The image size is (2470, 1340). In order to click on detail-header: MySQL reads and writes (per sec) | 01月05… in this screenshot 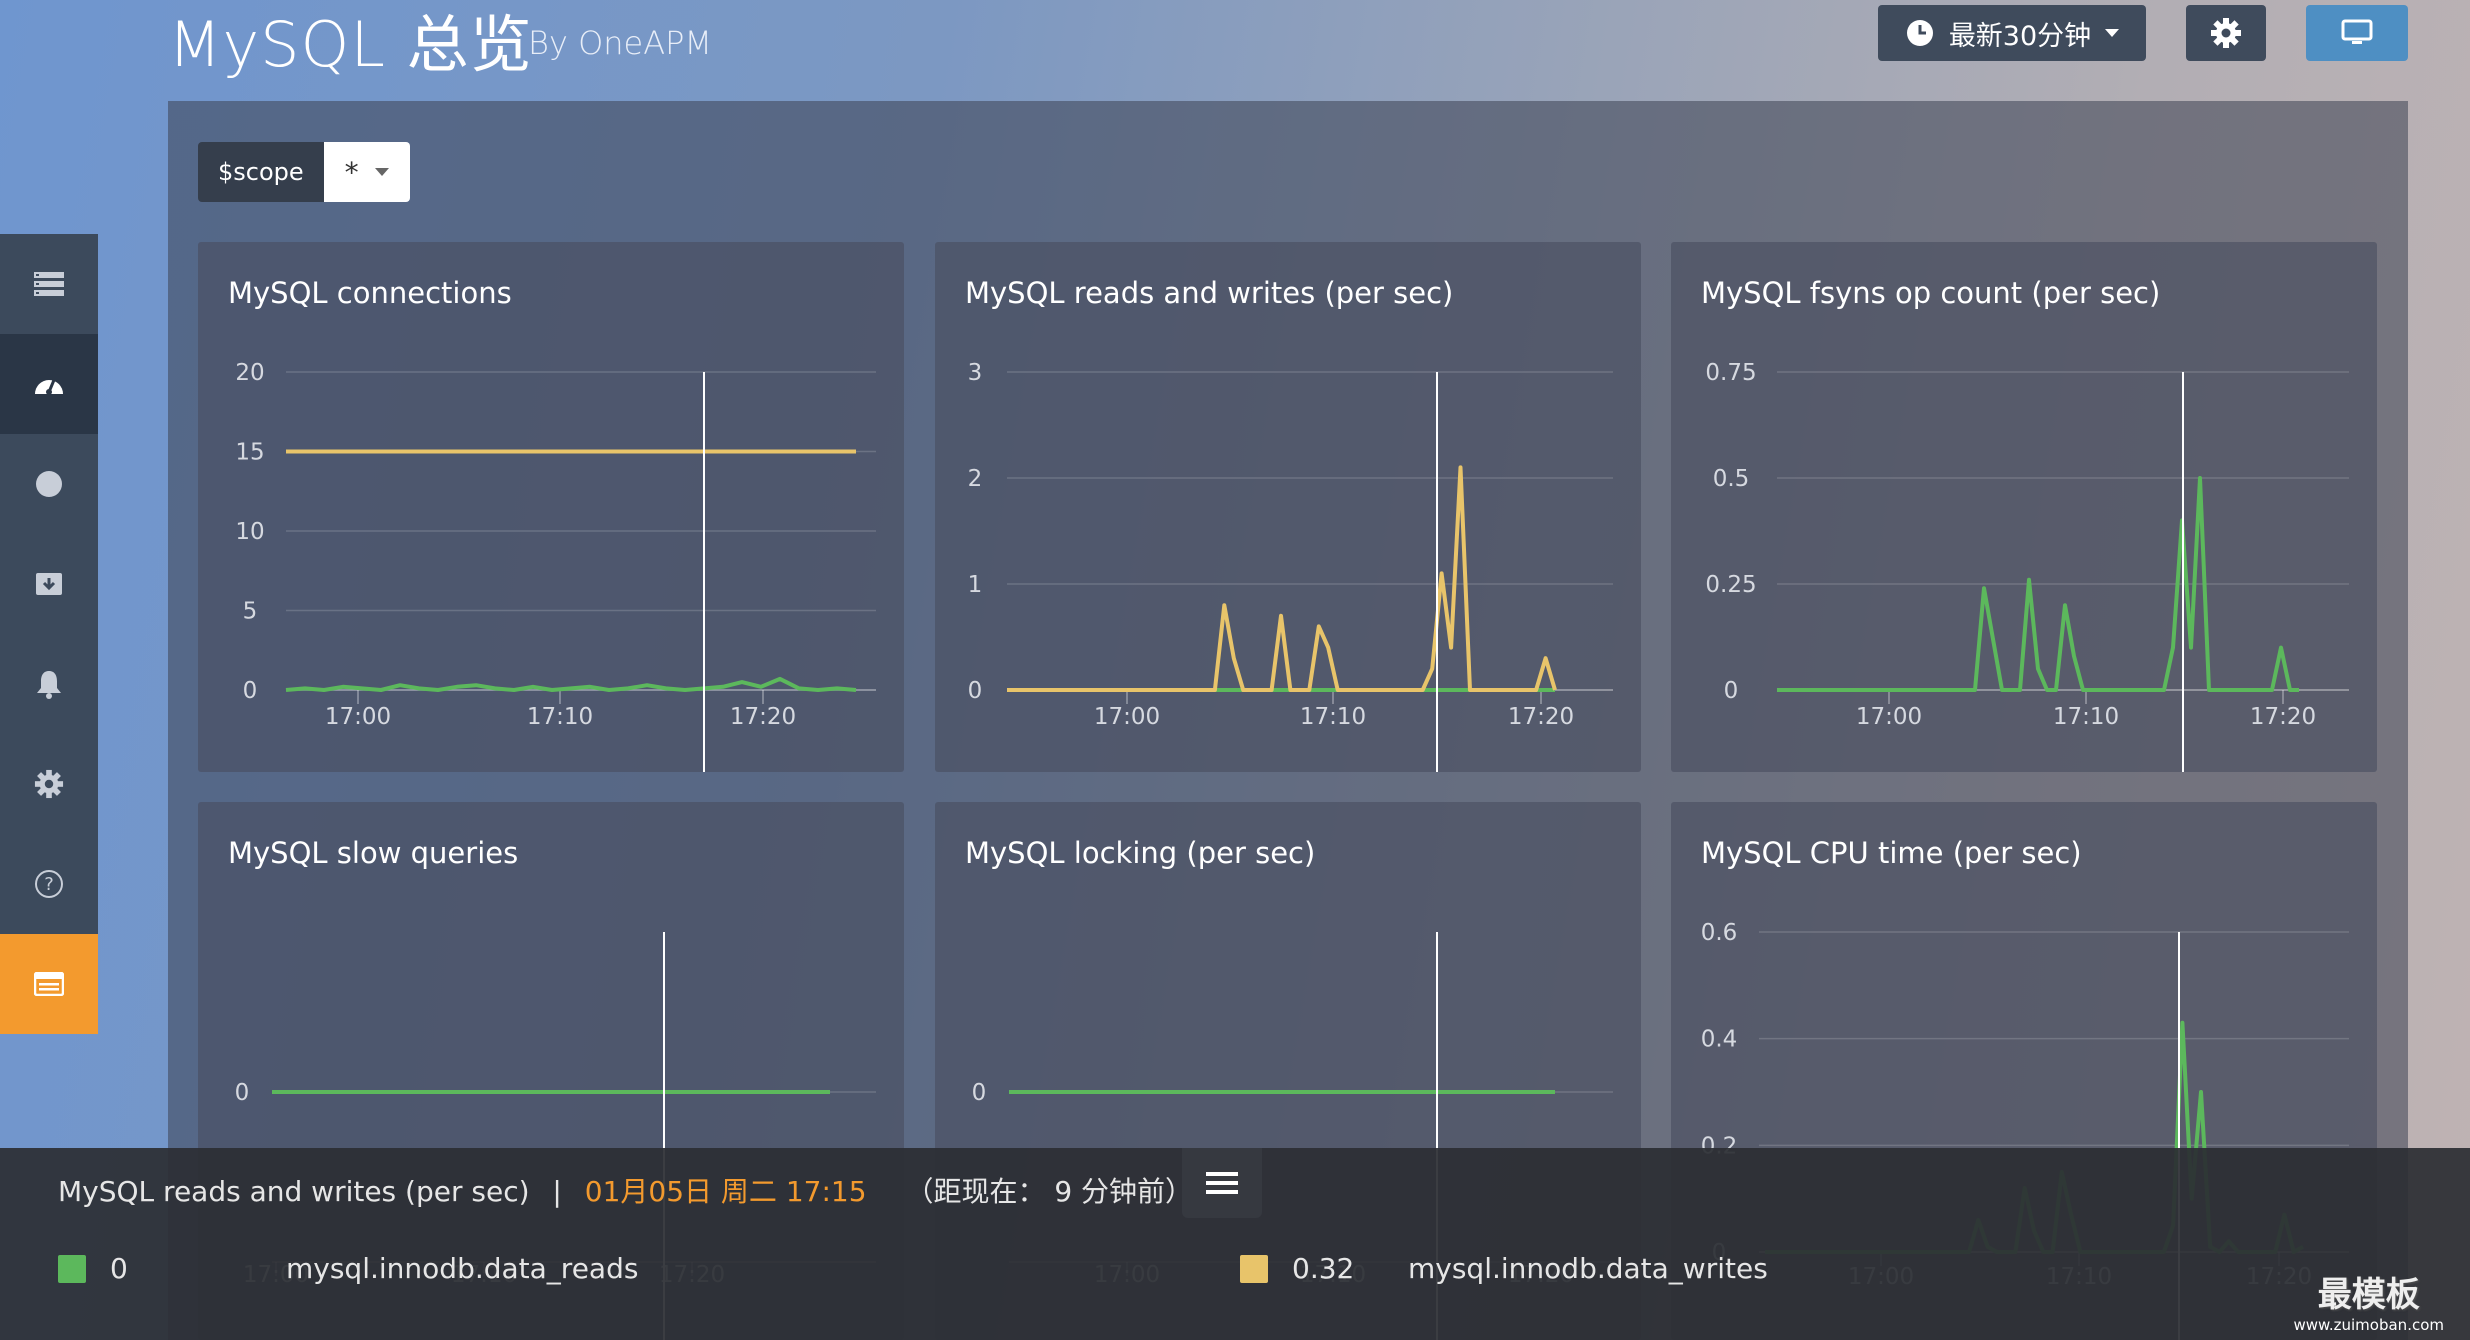, I will do `click(625, 1190)`.